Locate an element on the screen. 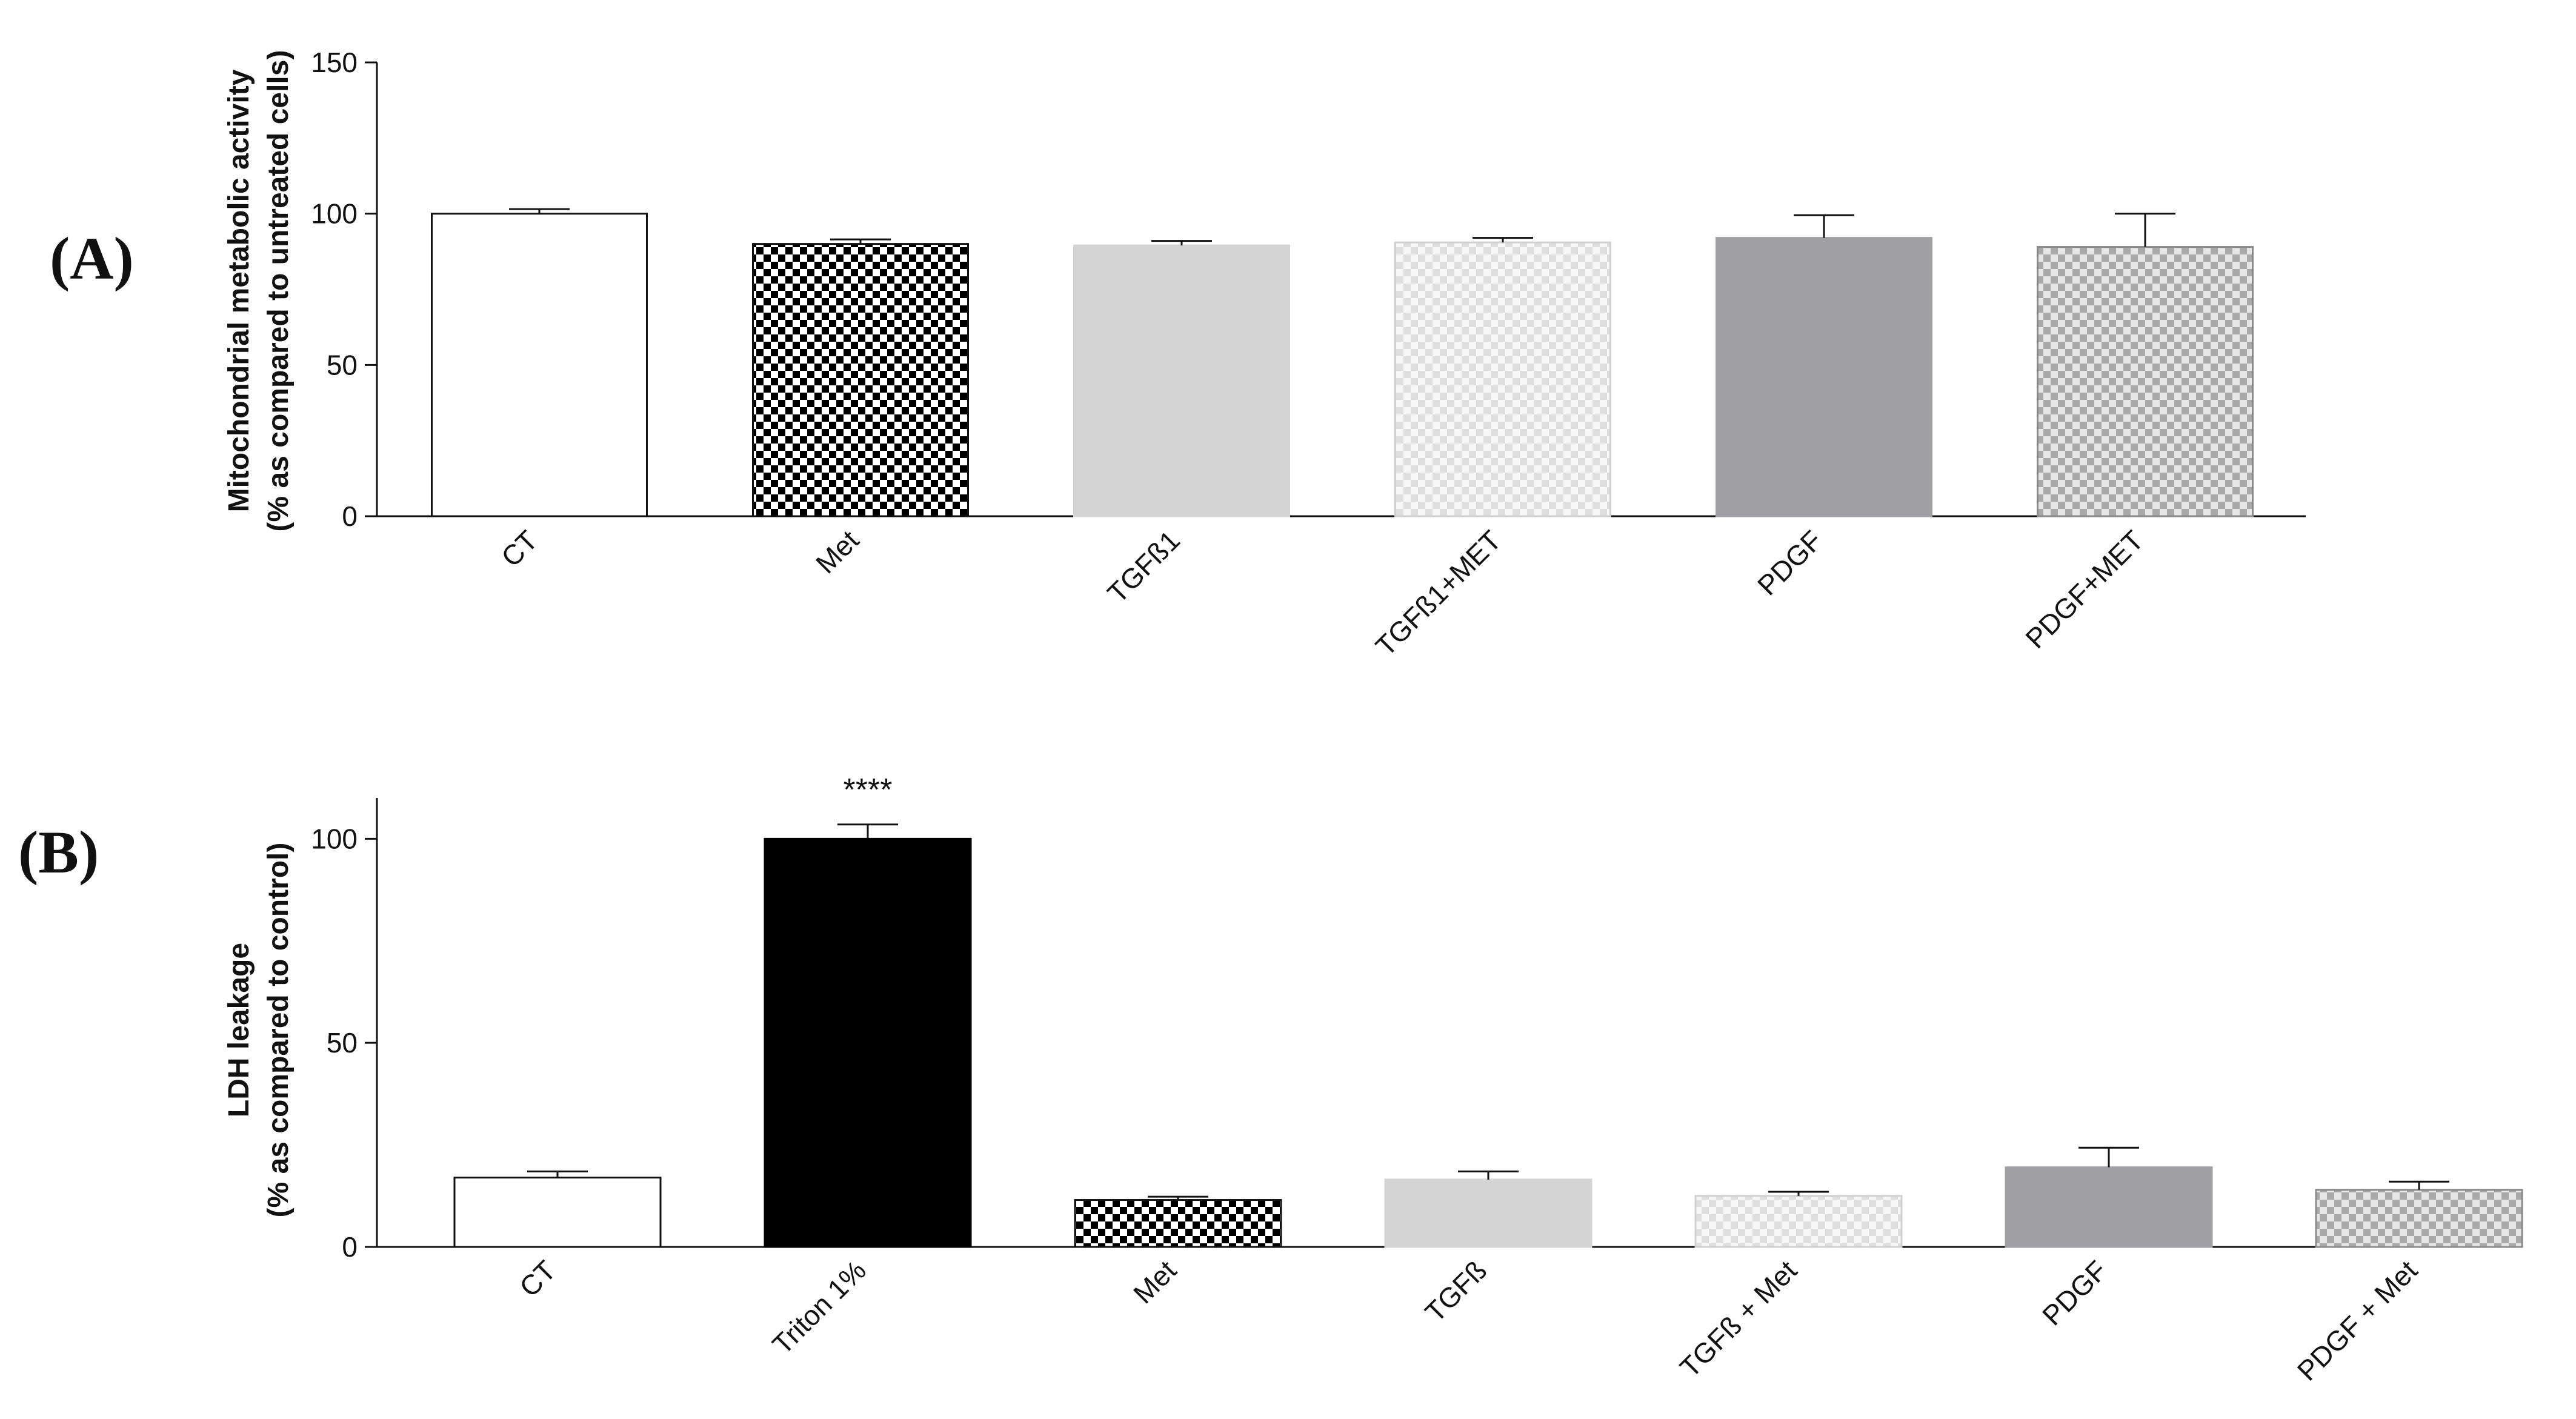  category-label: TGFß + Met is located at coordinates (1738, 1318).